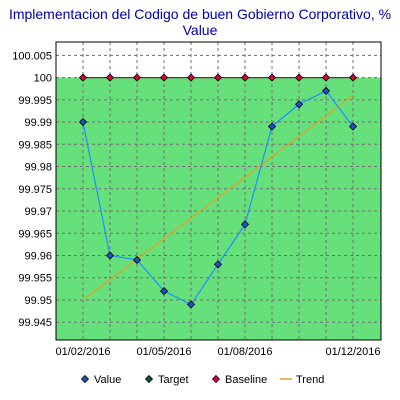 The image size is (400, 400). Describe the element at coordinates (107, 380) in the screenshot. I see `legend-label-value: Value` at that location.